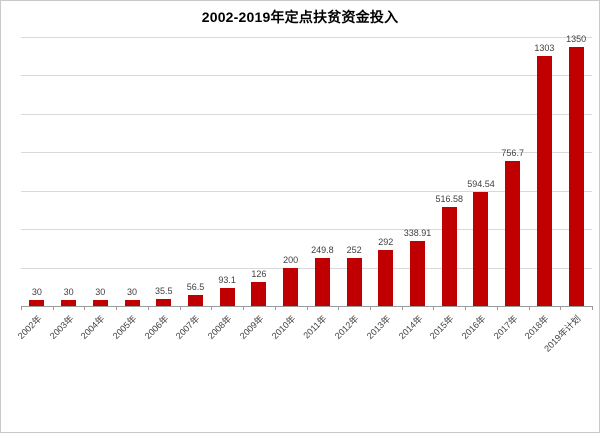  What do you see at coordinates (386, 242) in the screenshot?
I see `data-label: 292` at bounding box center [386, 242].